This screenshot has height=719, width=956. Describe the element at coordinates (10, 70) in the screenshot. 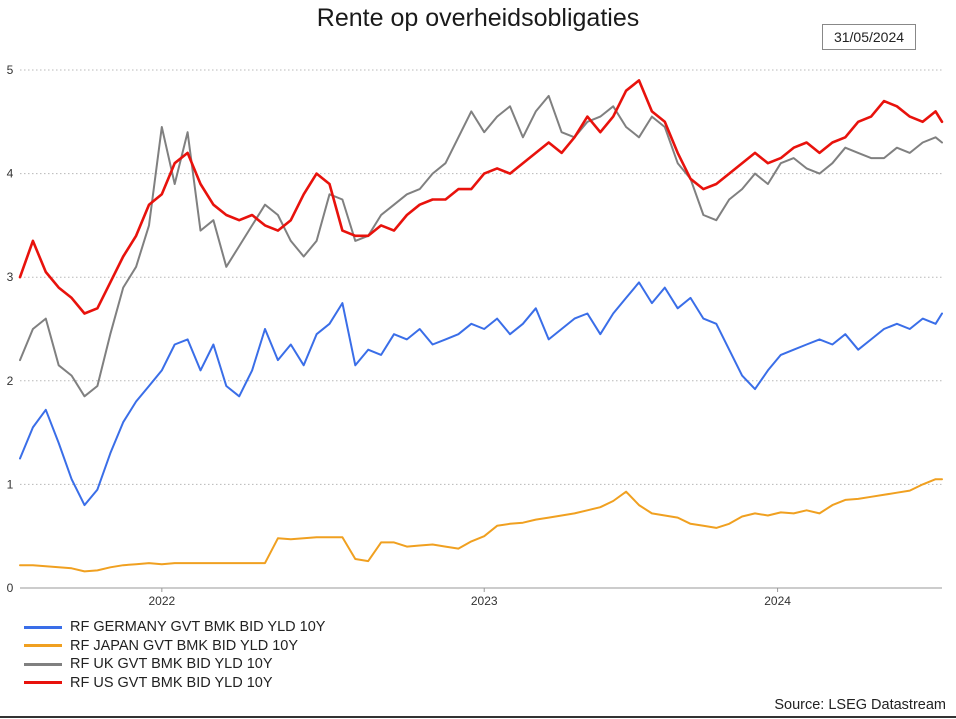

I see `y-tick-label: 5` at that location.